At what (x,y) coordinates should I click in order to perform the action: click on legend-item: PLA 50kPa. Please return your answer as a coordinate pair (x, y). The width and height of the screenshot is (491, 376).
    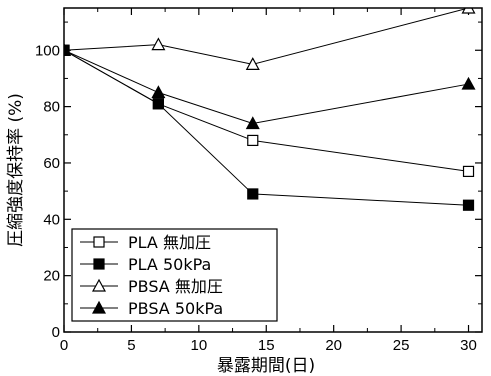
    Looking at the image, I should click on (145, 264).